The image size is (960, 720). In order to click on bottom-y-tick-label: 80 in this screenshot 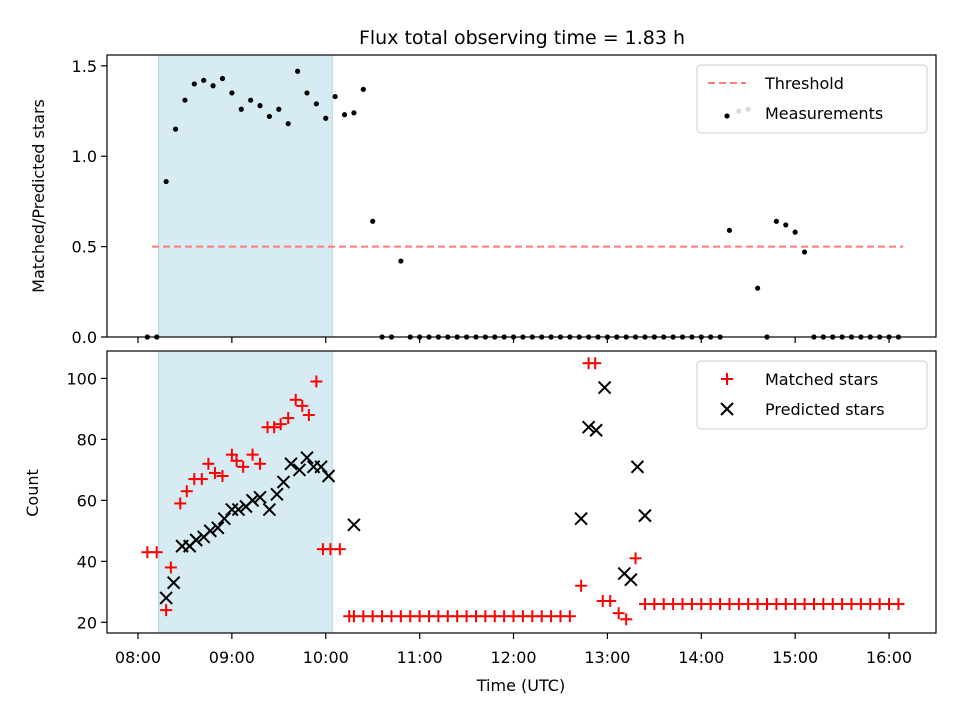, I will do `click(87, 439)`.